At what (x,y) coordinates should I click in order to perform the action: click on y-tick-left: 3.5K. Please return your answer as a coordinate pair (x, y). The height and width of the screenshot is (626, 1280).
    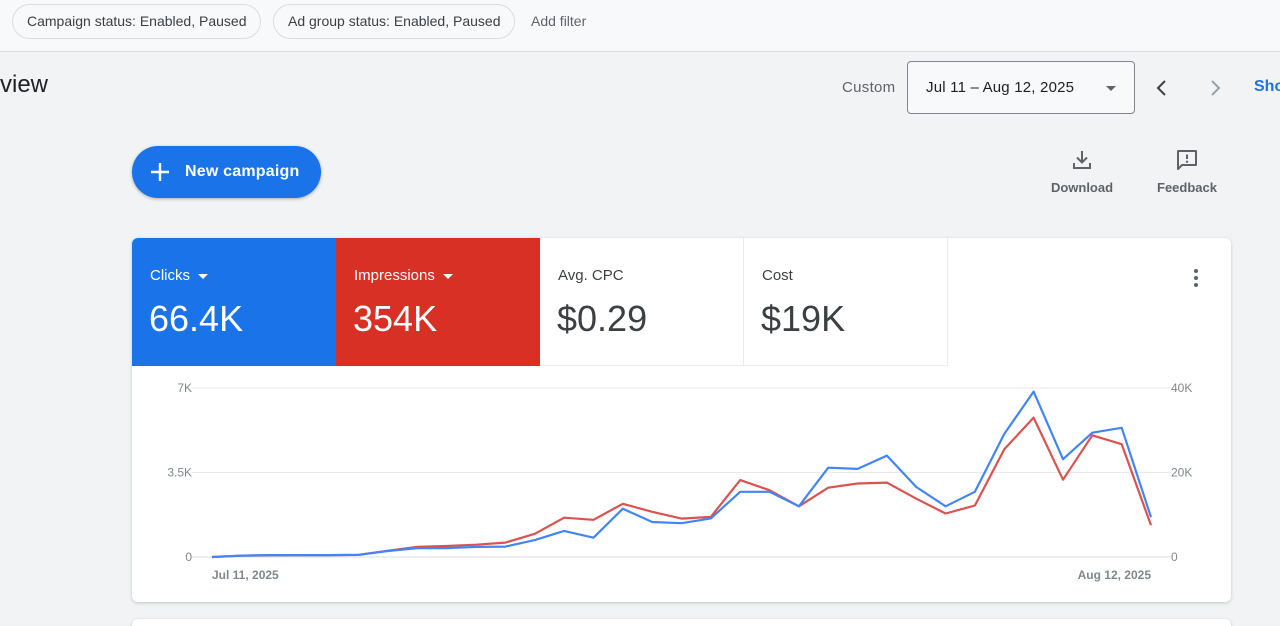
    Looking at the image, I should click on (179, 473).